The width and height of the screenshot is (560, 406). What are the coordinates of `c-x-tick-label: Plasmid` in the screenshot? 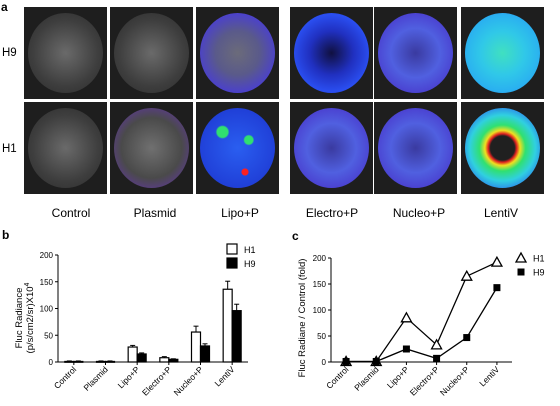 It's located at (366, 378).